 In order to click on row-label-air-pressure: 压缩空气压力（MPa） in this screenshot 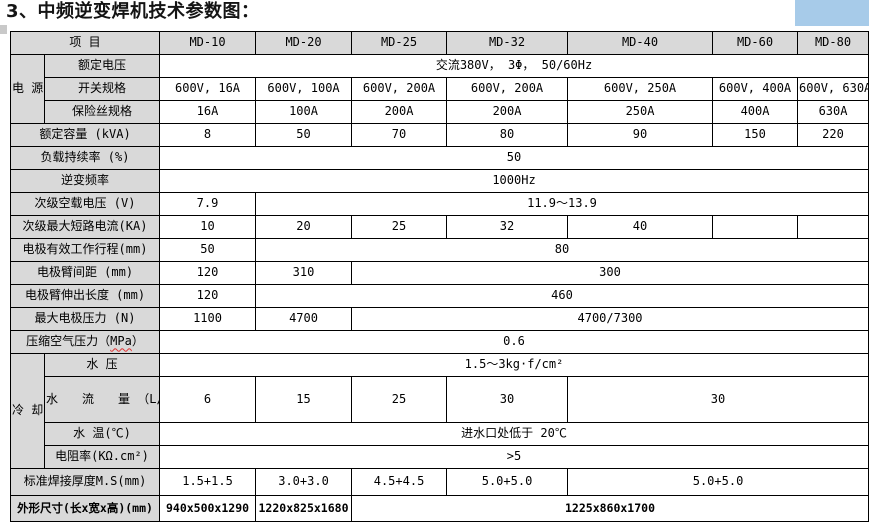, I will do `click(85, 342)`.